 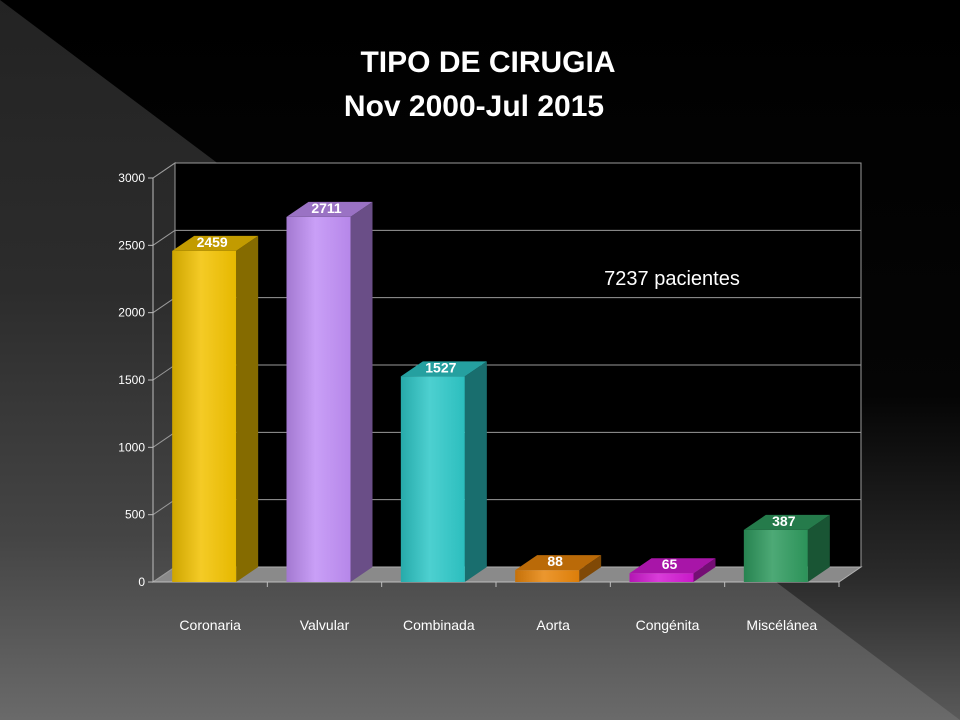 What do you see at coordinates (131, 447) in the screenshot?
I see `y-tick-label: 1000` at bounding box center [131, 447].